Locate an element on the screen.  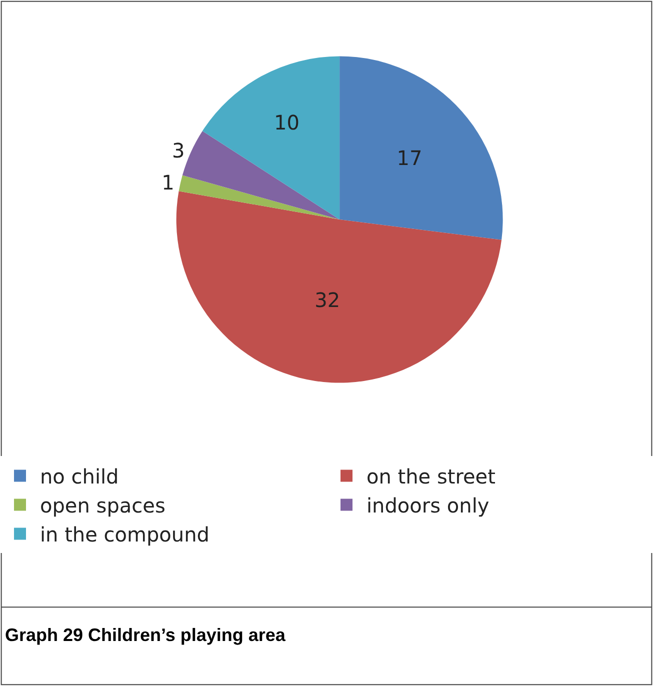
data-label: 1 is located at coordinates (168, 182).